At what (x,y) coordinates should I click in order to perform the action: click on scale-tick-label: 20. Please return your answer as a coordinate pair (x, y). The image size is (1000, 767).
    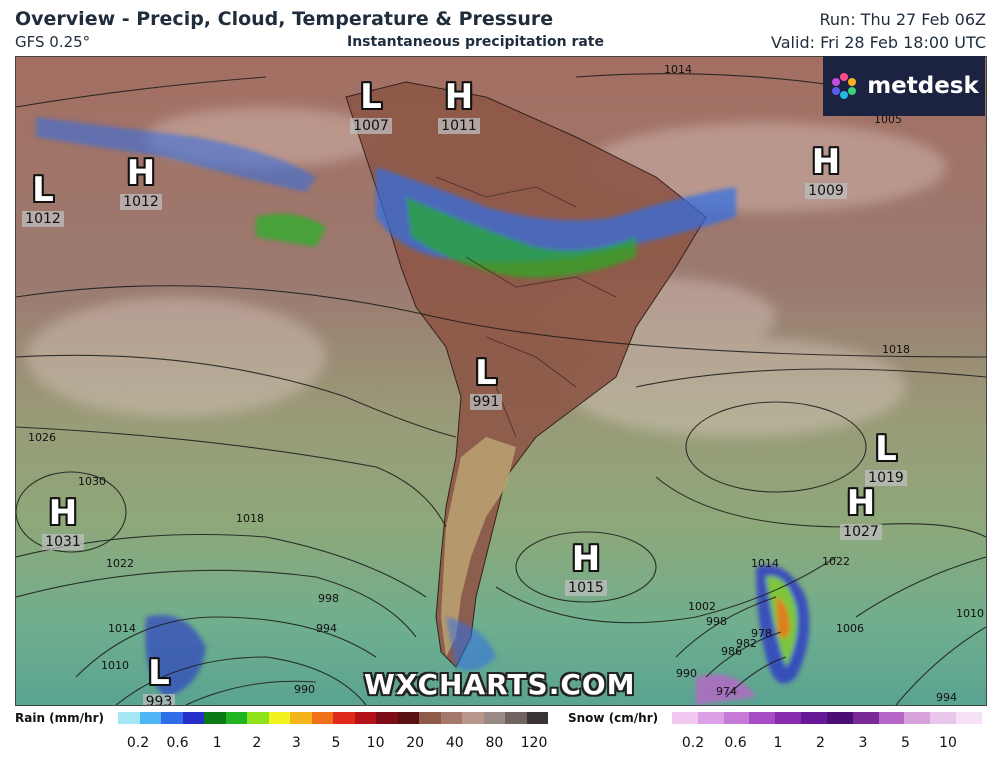
    Looking at the image, I should click on (415, 743).